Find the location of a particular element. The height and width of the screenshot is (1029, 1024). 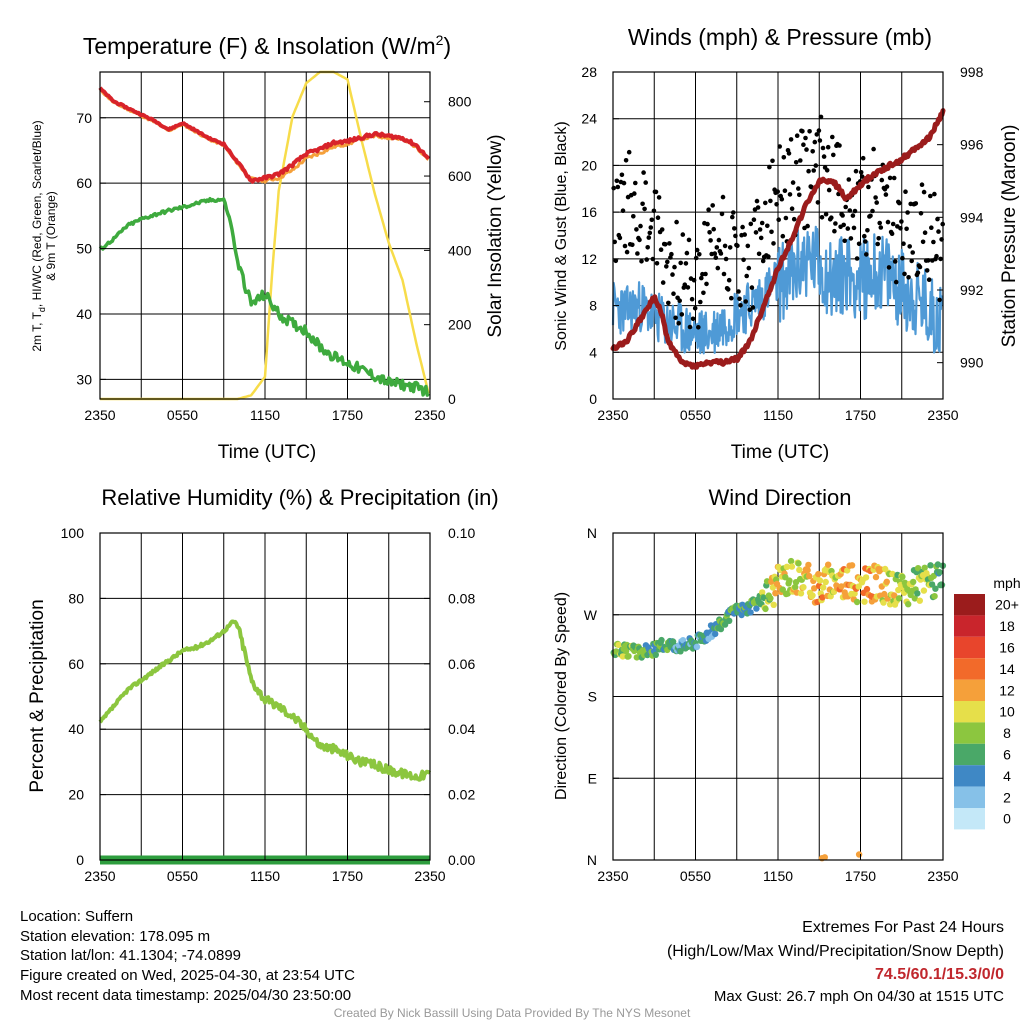

y-axis-label-line2: & 9m T (Orange) is located at coordinates (51, 236).